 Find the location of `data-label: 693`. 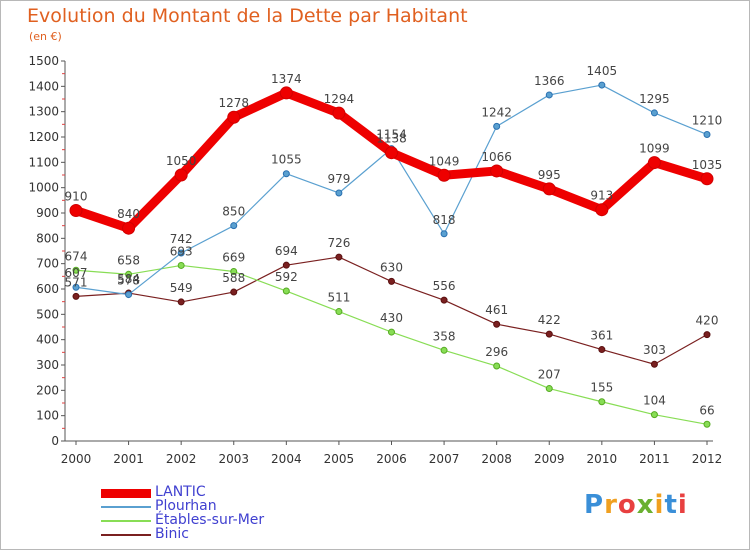

data-label: 693 is located at coordinates (181, 251).